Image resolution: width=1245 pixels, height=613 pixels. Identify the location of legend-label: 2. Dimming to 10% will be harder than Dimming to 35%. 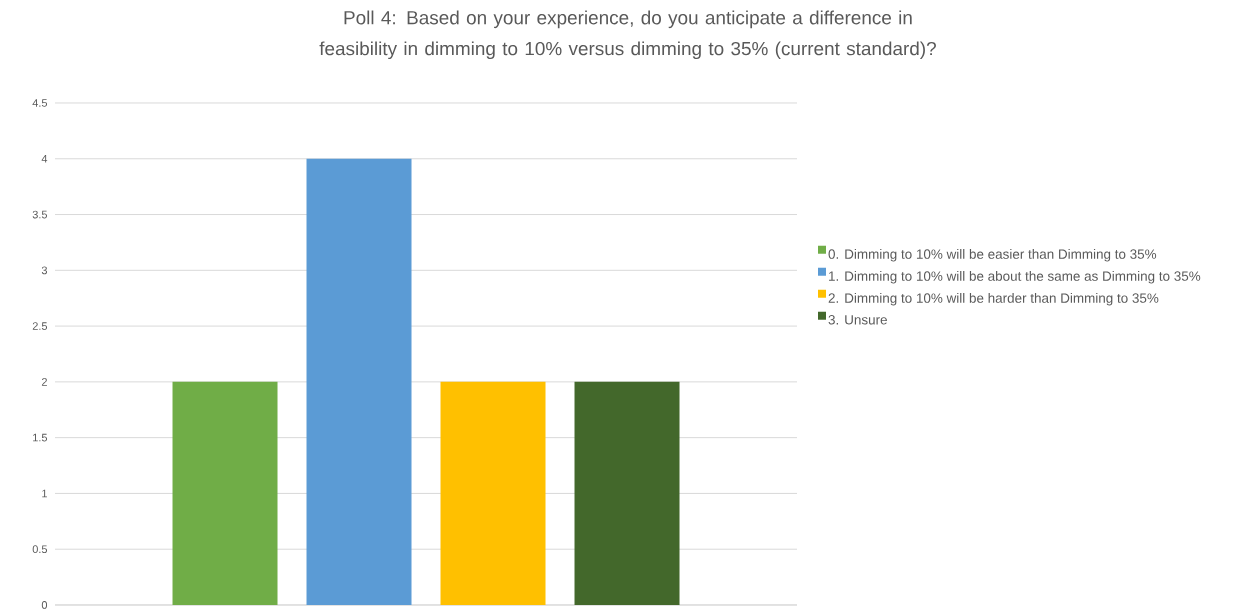
(993, 299).